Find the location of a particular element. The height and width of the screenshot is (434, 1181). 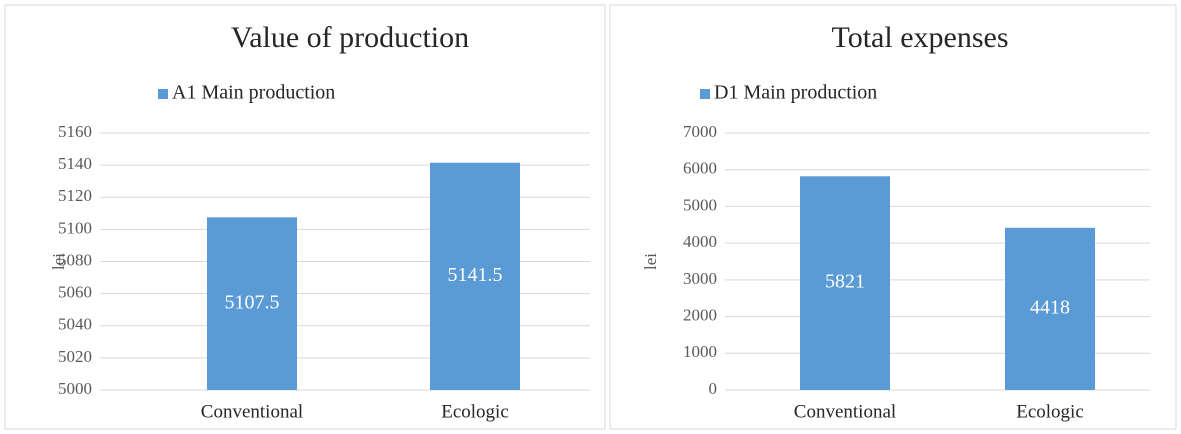

y-tick-label: 4000 is located at coordinates (700, 241).